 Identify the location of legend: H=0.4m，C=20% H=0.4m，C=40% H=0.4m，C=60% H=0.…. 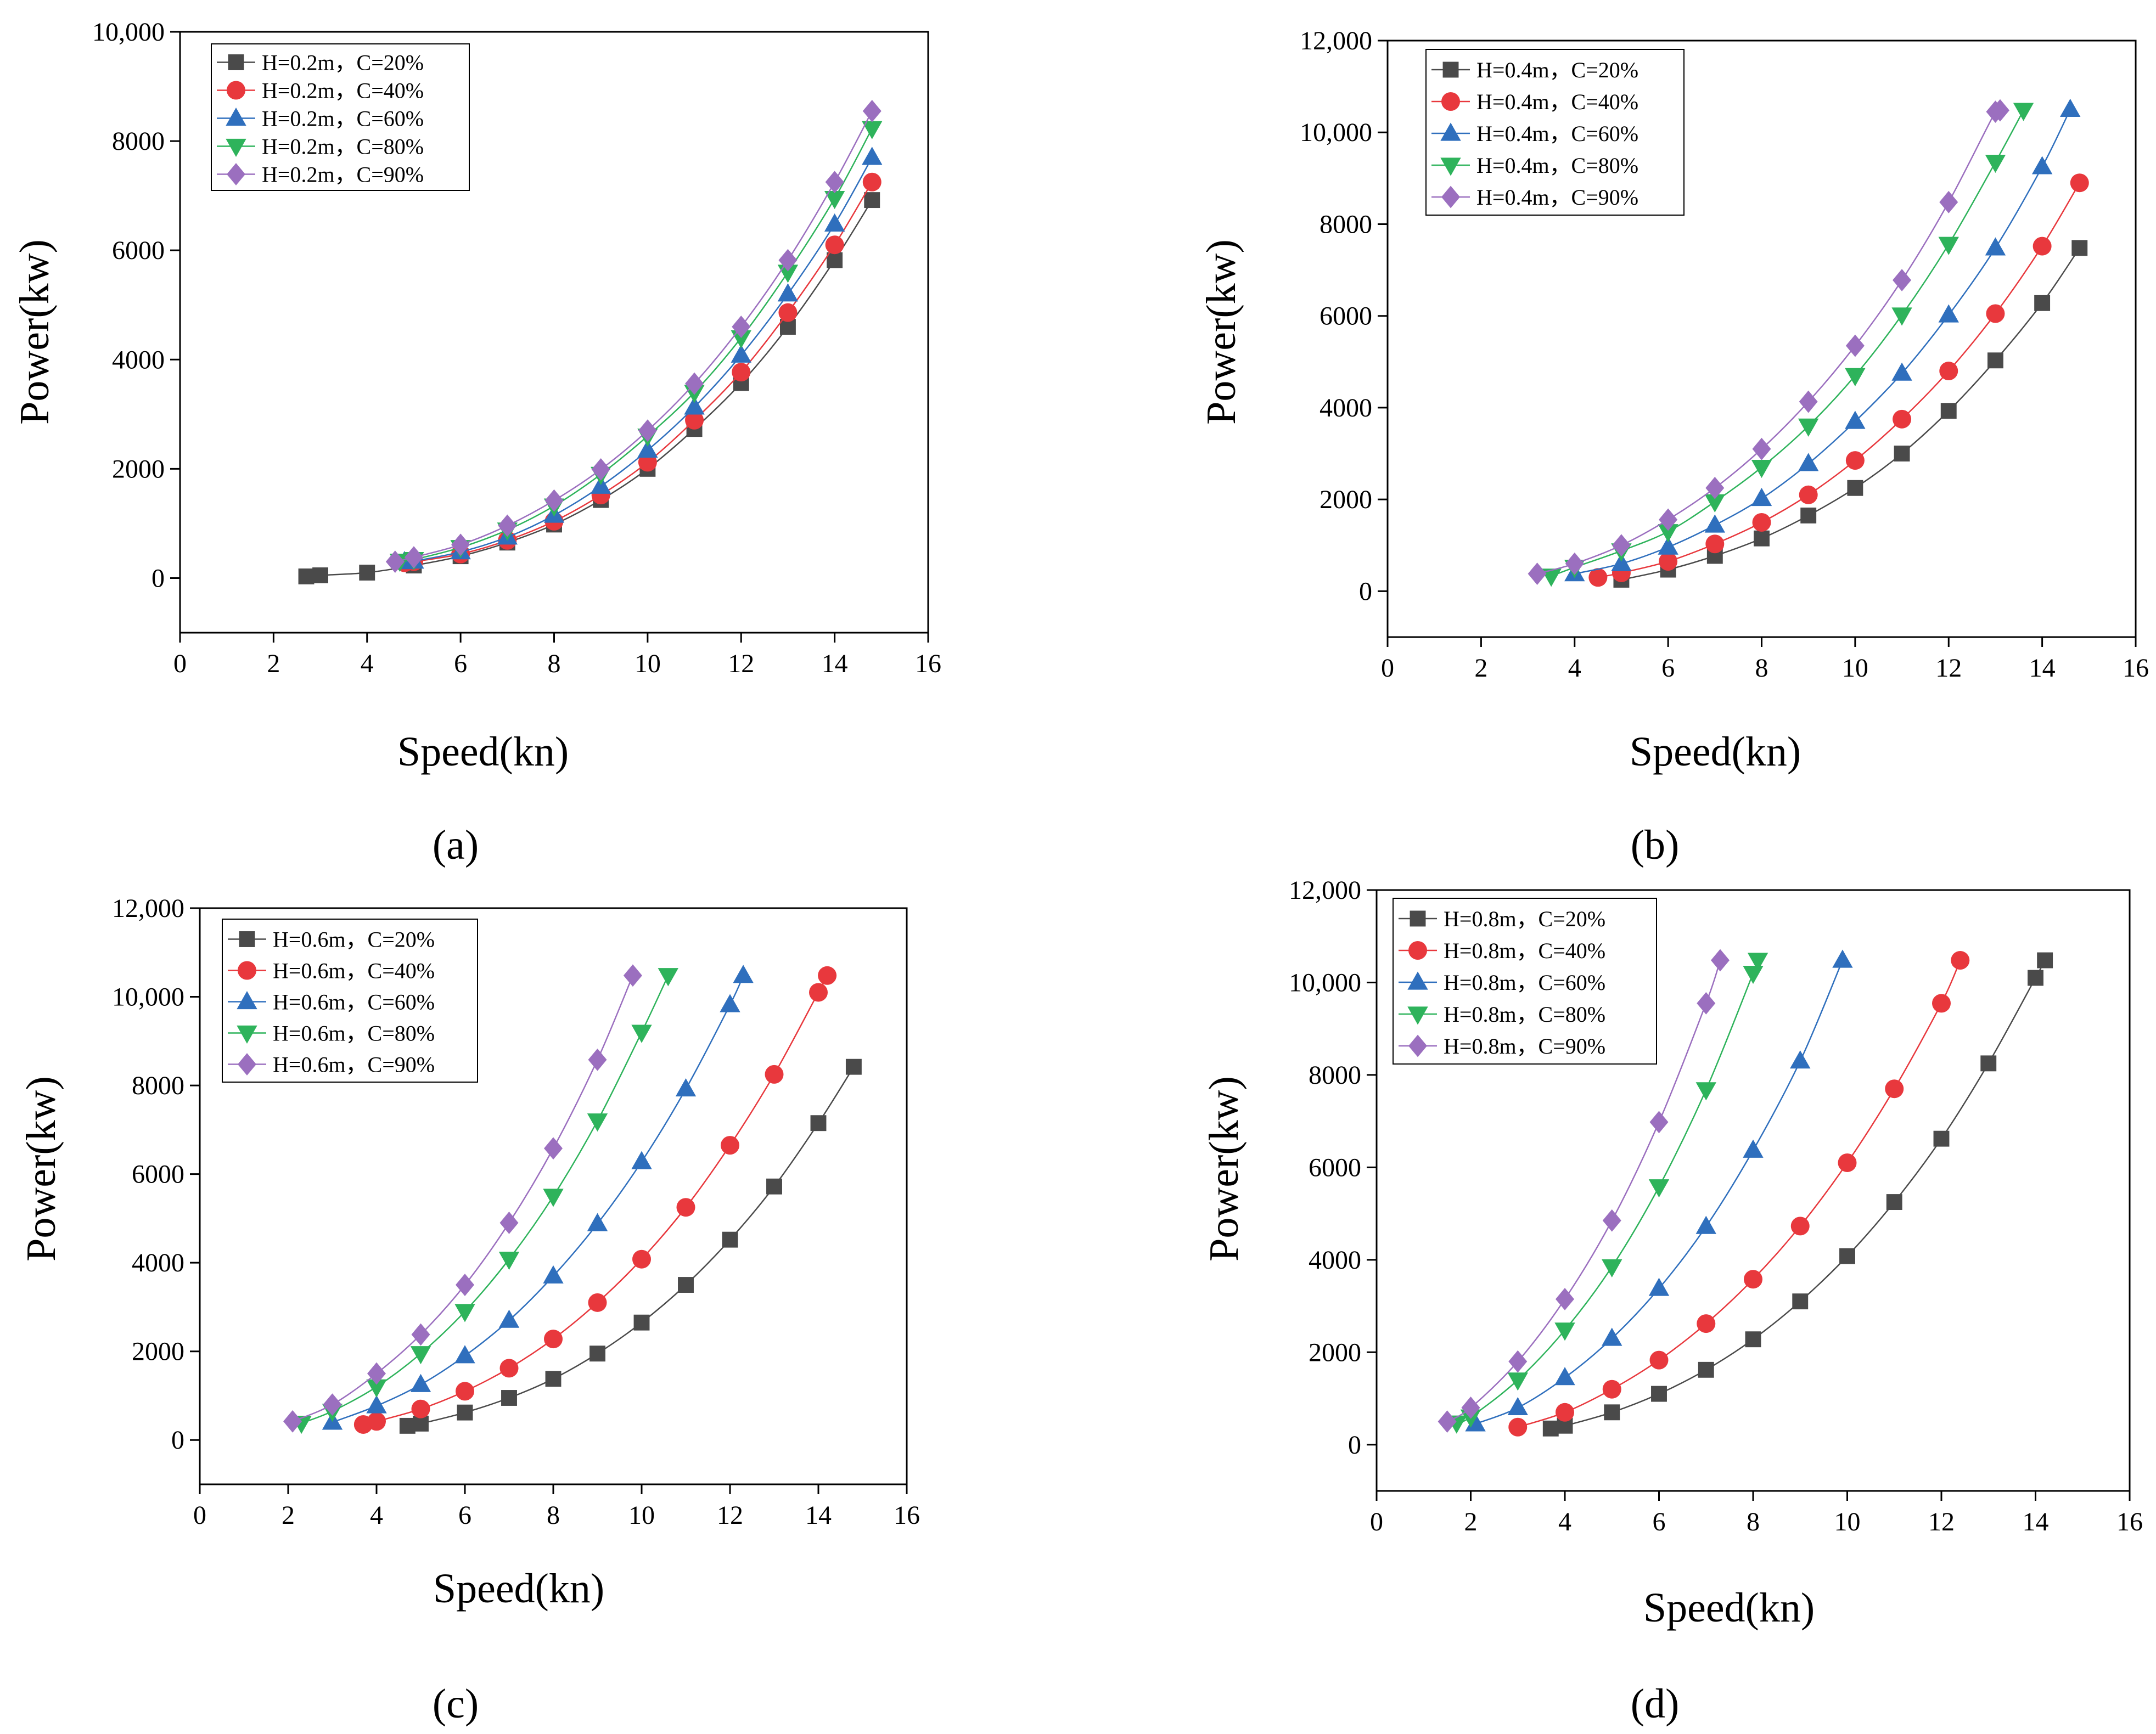
(1555, 133).